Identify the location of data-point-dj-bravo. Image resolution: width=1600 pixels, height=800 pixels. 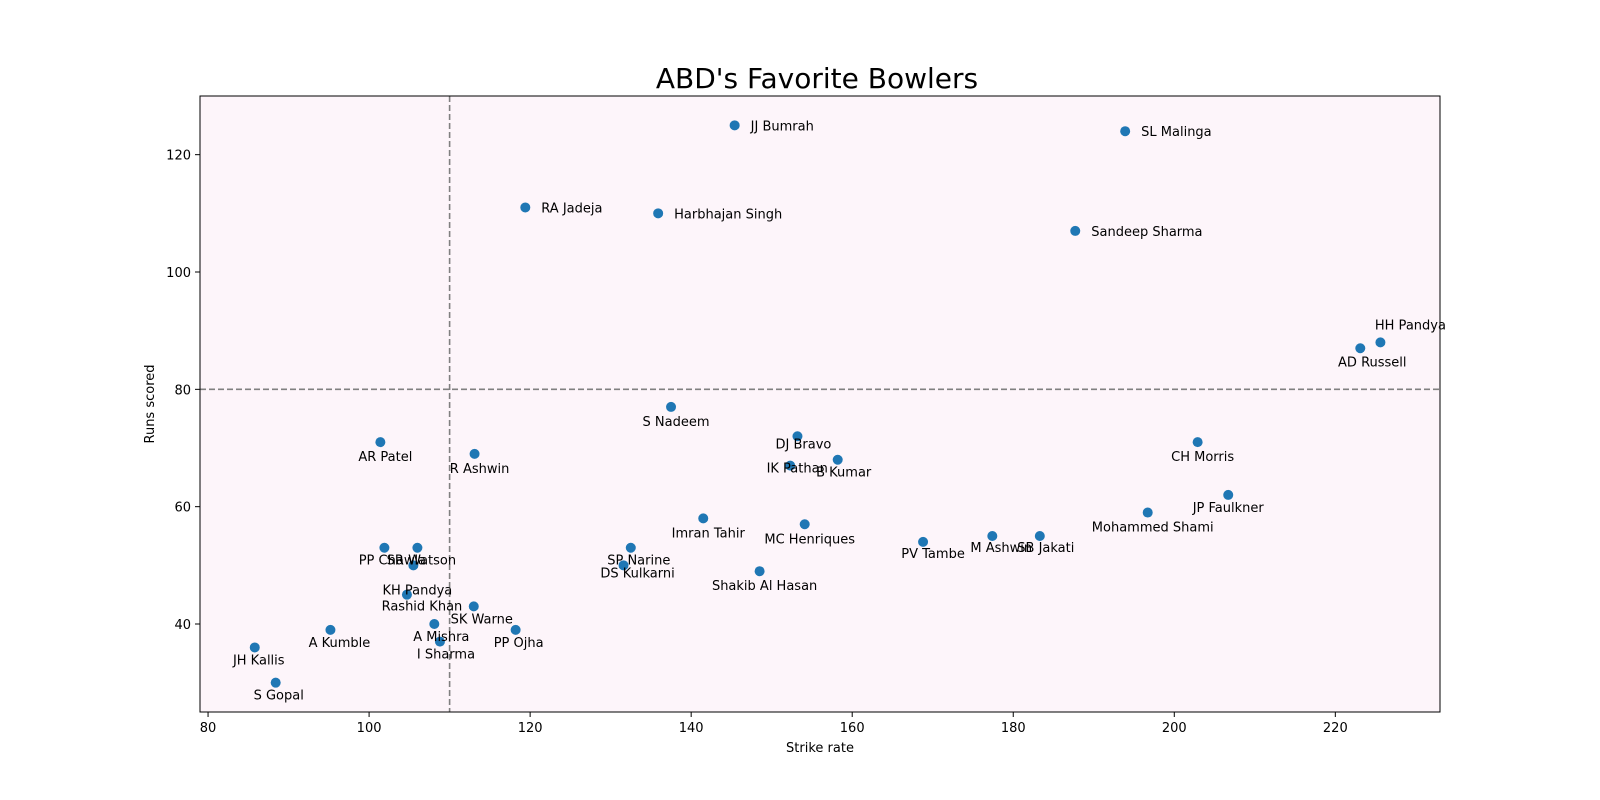
(797, 436).